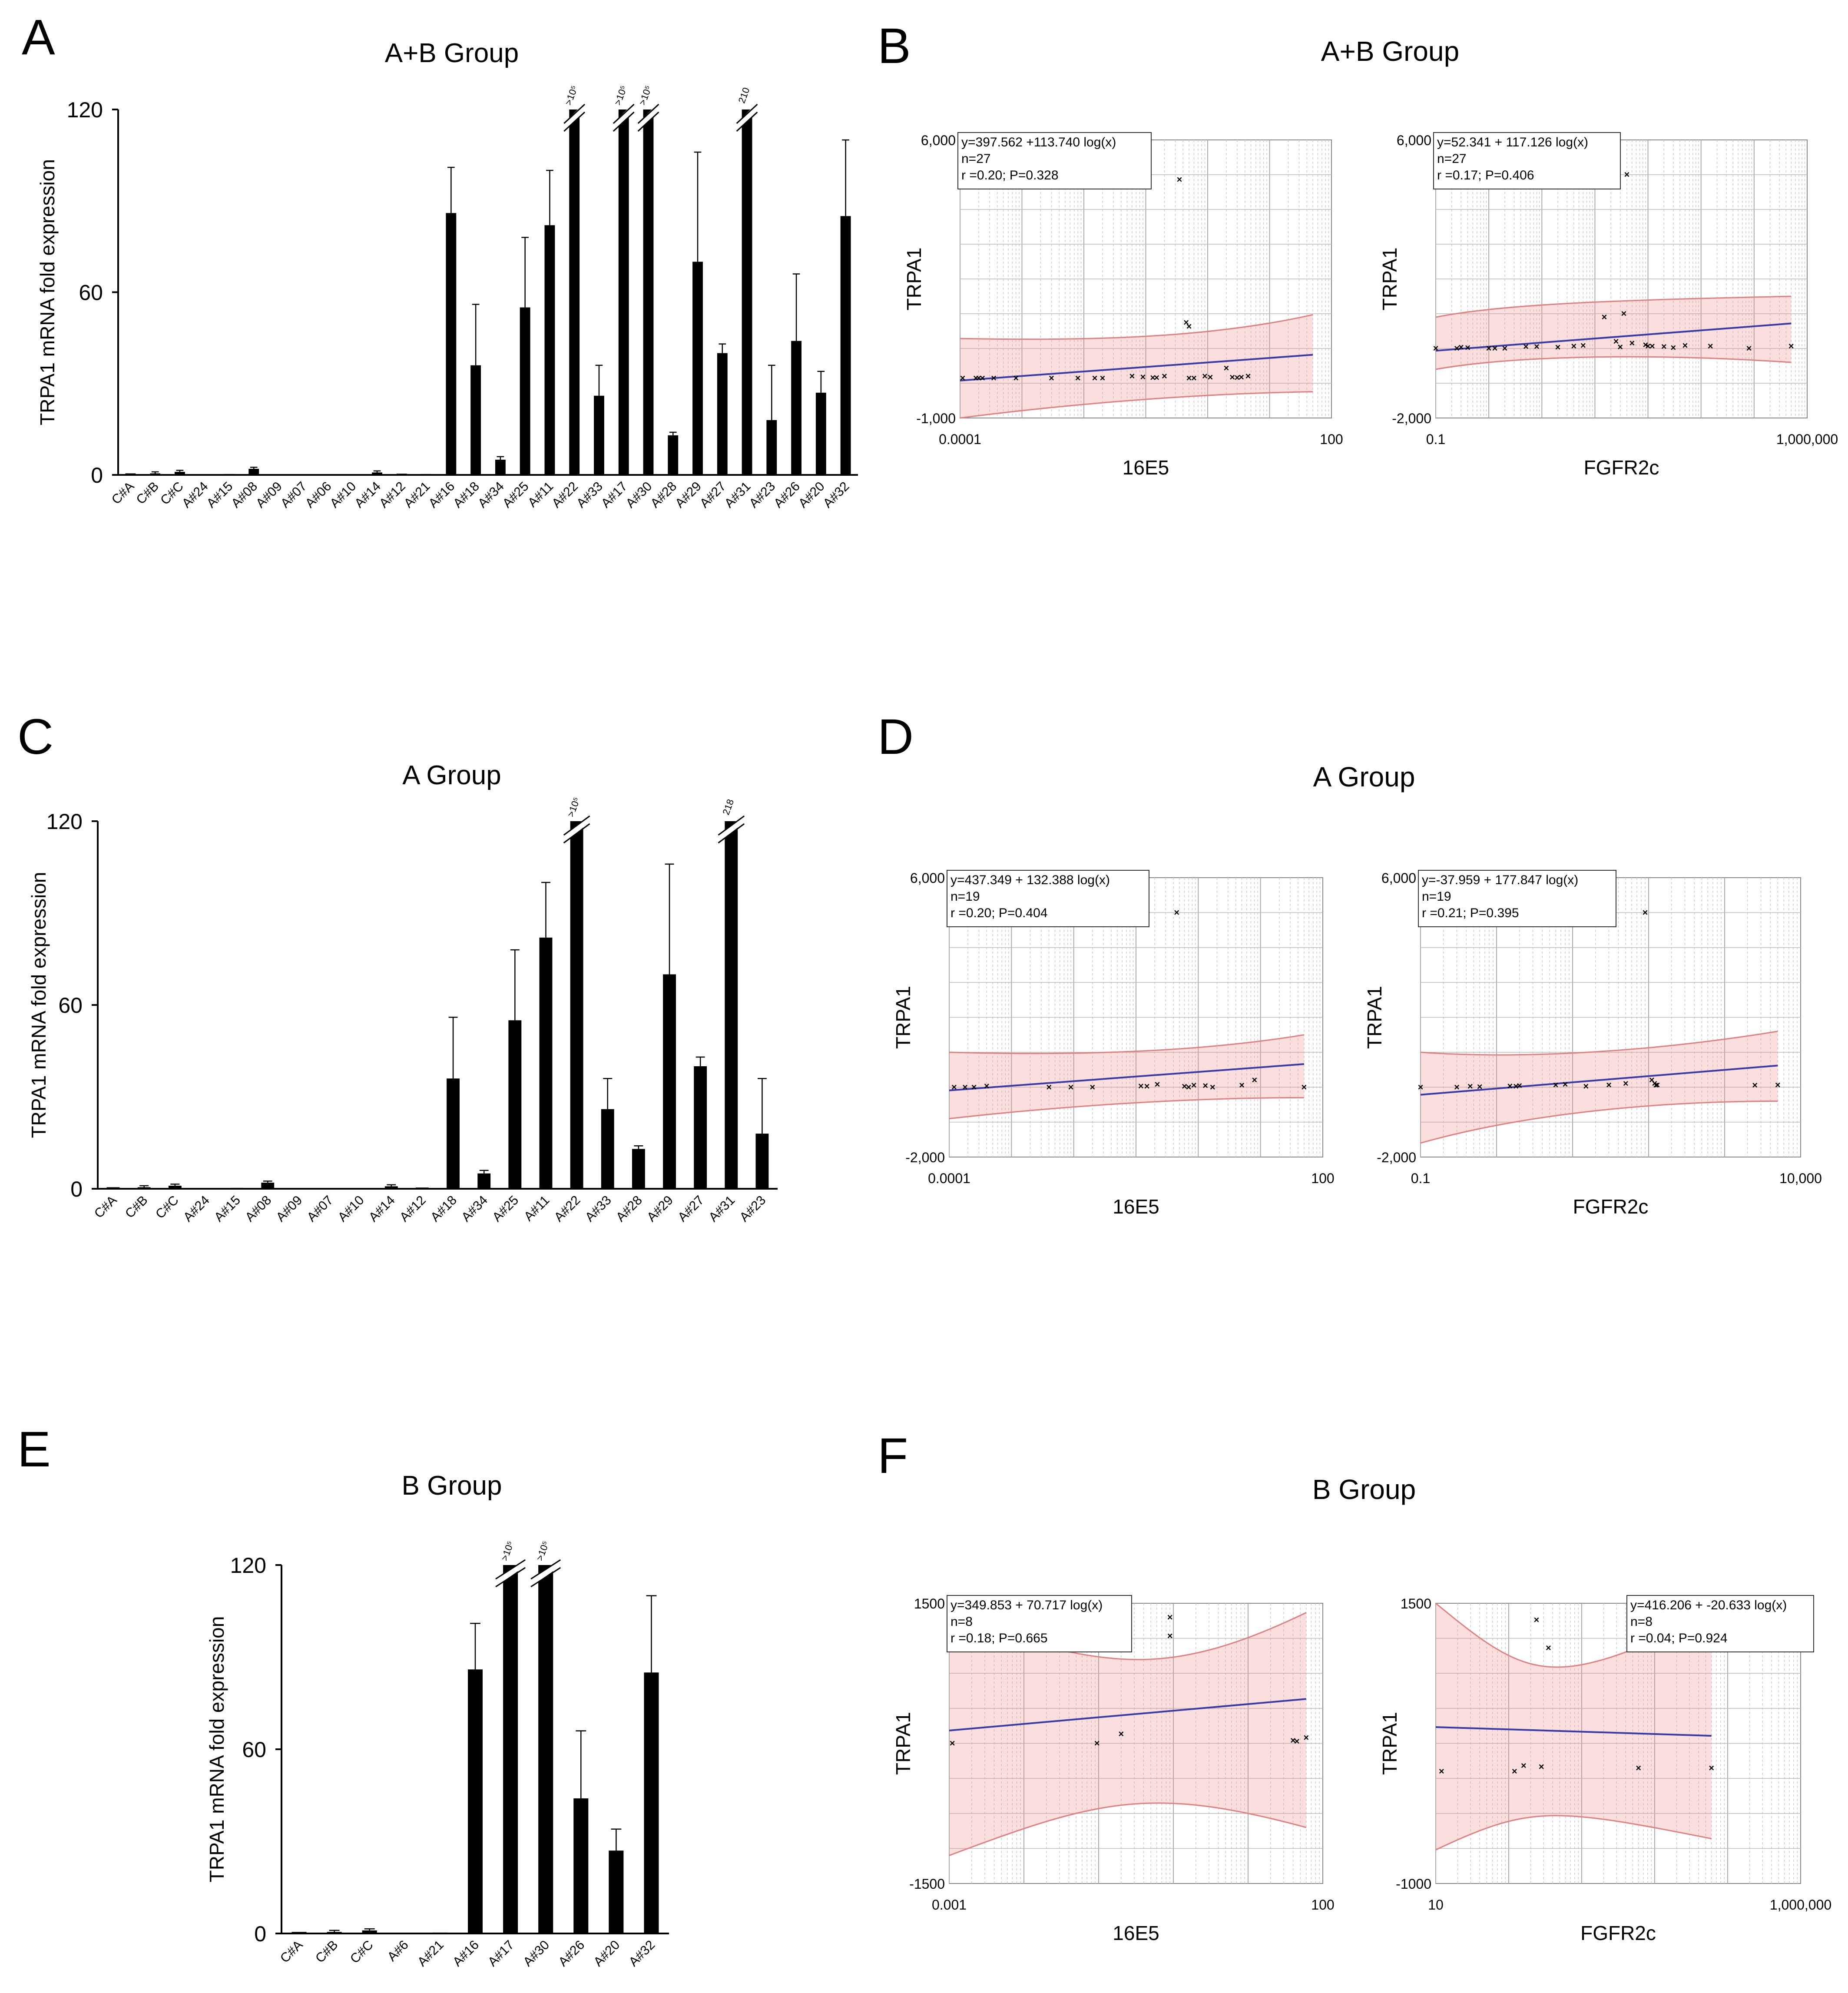 The image size is (1848, 1993). Describe the element at coordinates (925, 1158) in the screenshot. I see `d1-y-tick-bottom: -2,000` at that location.